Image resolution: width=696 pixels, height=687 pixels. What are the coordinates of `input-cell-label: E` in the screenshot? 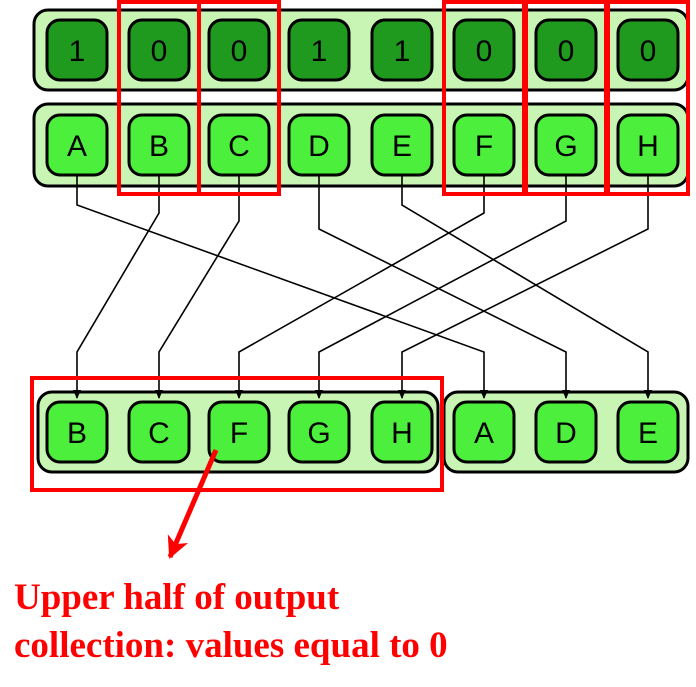 It's located at (402, 146).